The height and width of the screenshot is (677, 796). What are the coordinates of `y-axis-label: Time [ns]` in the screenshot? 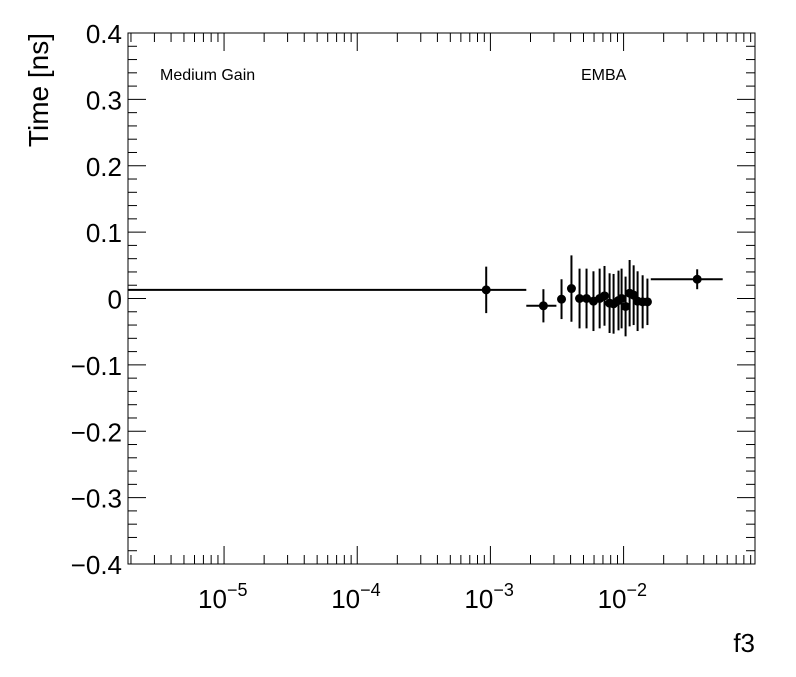 It's located at (38, 90).